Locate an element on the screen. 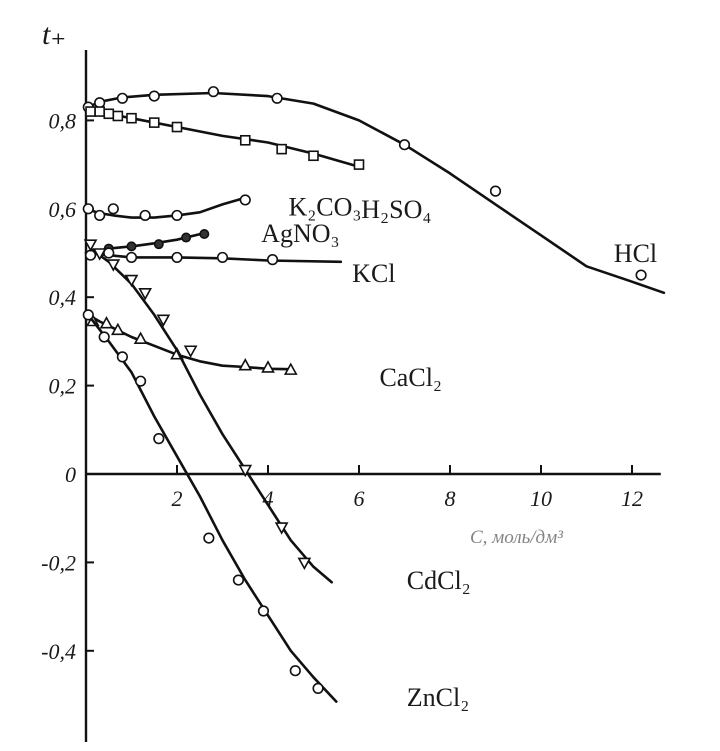 This screenshot has height=751, width=720. y-tick-label: 0,4 is located at coordinates (63, 297).